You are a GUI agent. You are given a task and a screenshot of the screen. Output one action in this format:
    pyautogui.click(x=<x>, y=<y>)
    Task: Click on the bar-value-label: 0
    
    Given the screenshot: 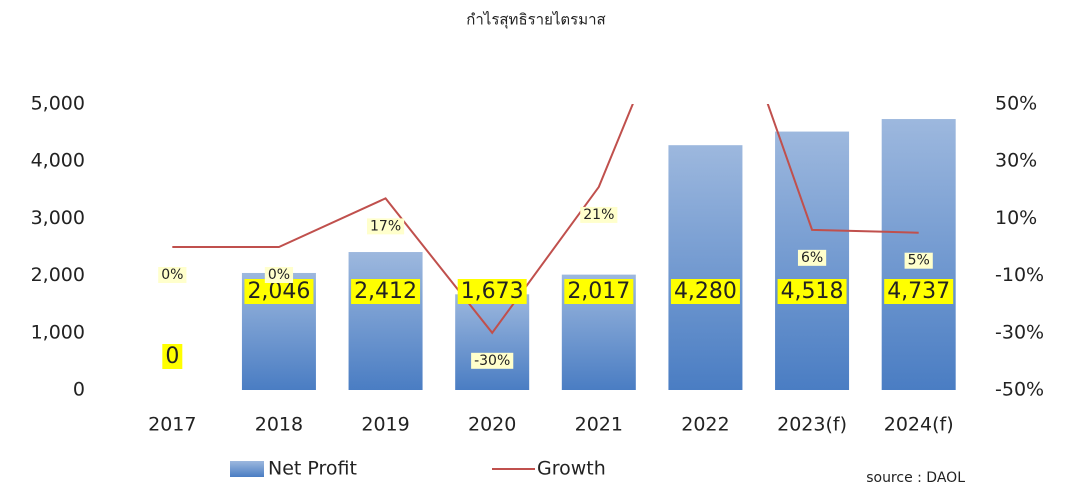 What is the action you would take?
    pyautogui.click(x=172, y=356)
    